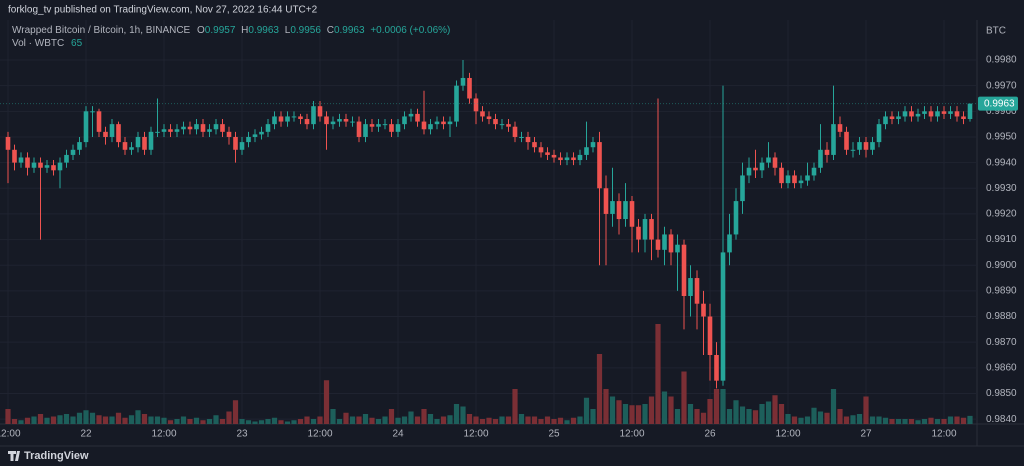  I want to click on ohlc-label: O, so click(201, 30).